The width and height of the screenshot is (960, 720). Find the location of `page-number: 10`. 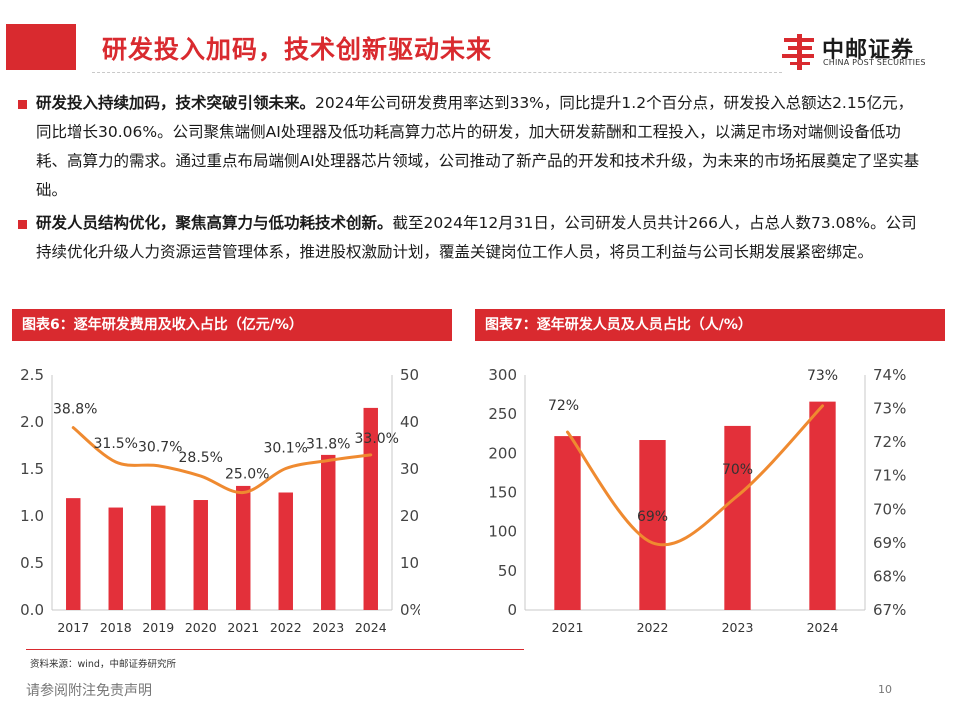

page-number: 10 is located at coordinates (885, 689).